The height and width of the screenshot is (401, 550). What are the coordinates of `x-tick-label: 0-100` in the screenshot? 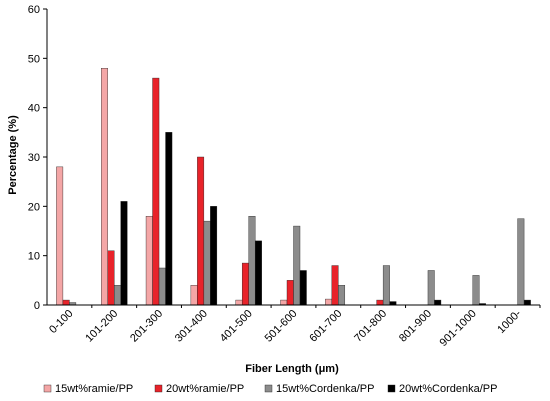 It's located at (61, 322).